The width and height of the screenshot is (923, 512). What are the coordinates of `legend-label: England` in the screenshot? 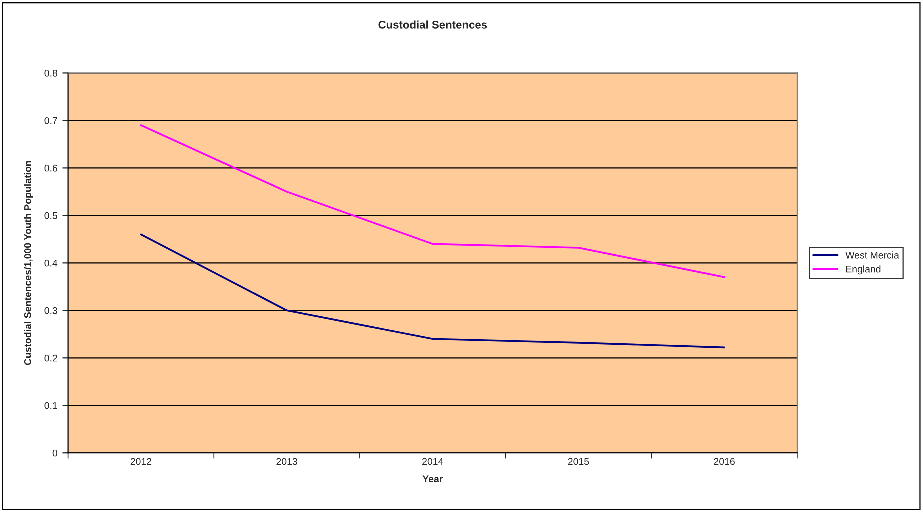 It's located at (863, 270).